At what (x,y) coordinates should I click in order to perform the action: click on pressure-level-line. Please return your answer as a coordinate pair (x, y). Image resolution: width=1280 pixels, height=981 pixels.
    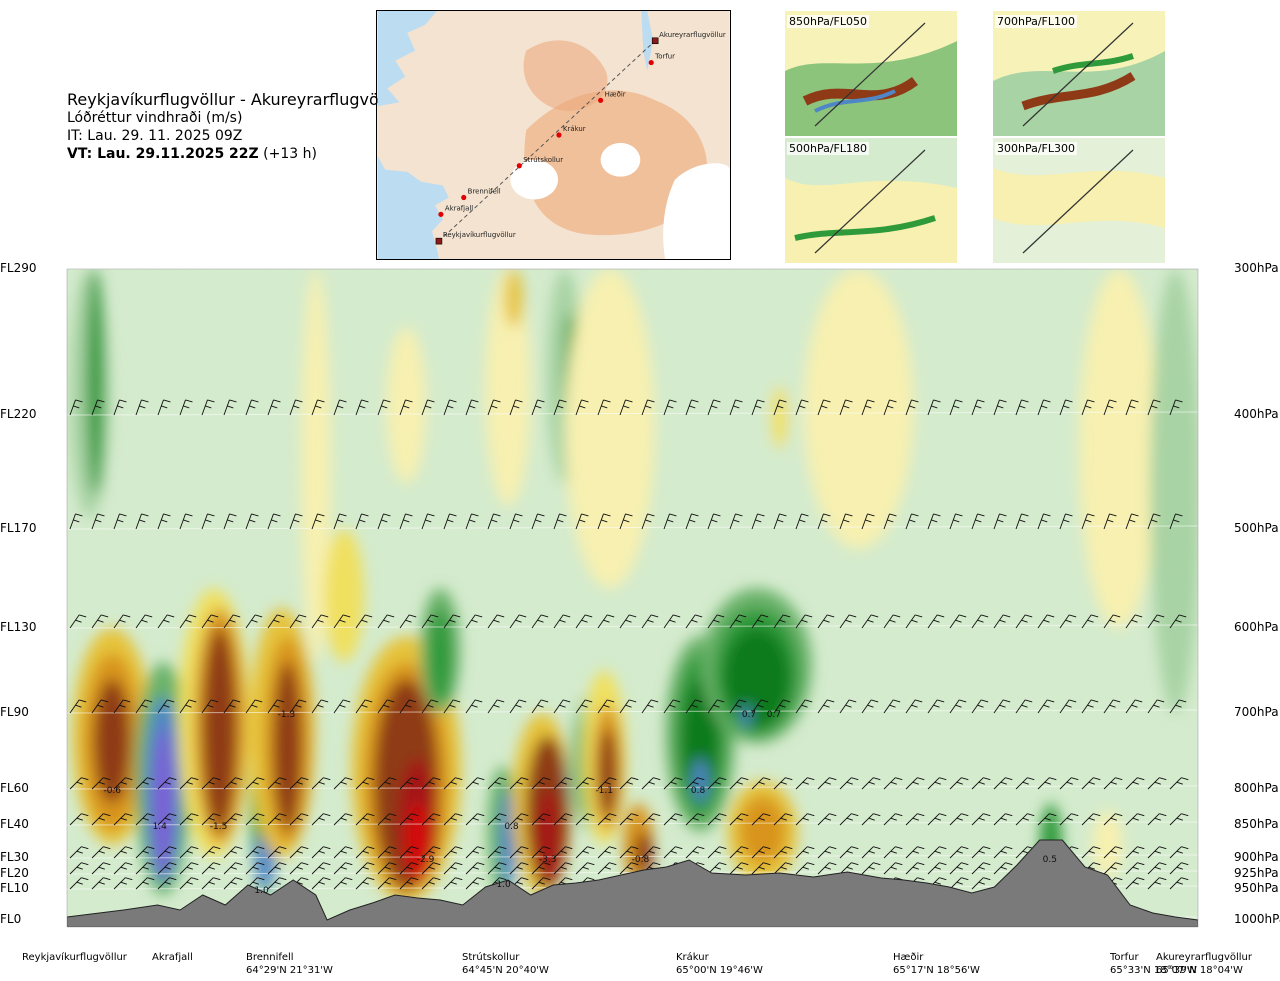
    Looking at the image, I should click on (632, 823).